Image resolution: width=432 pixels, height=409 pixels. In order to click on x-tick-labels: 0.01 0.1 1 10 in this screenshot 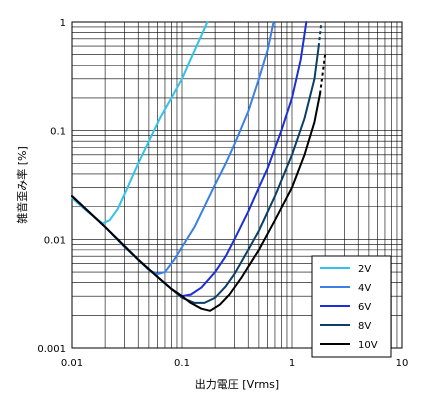, I will do `click(235, 363)`.